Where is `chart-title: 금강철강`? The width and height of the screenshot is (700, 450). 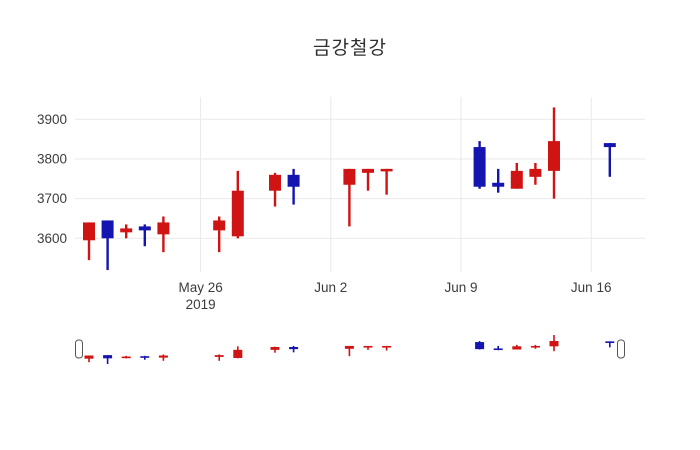
chart-title: 금강철강 is located at coordinates (350, 48).